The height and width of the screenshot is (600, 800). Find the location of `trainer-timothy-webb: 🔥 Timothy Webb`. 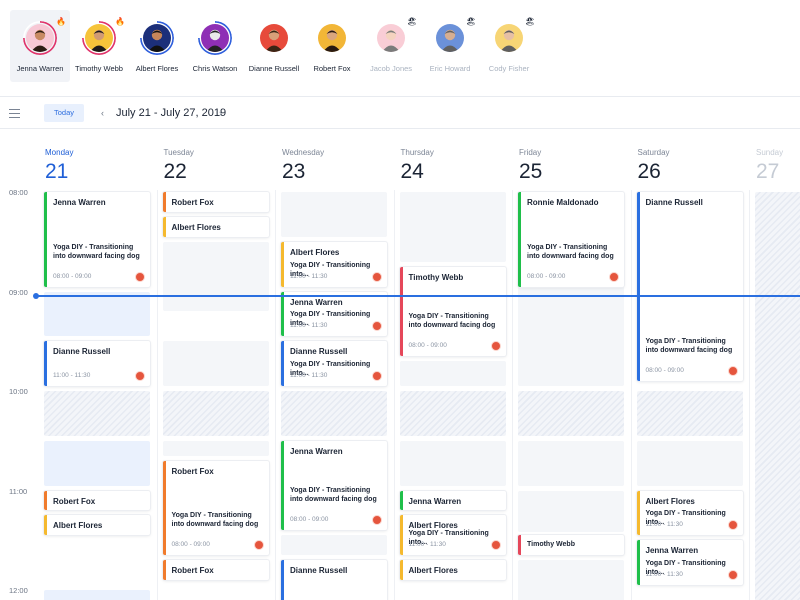

trainer-timothy-webb: 🔥 Timothy Webb is located at coordinates (99, 46).